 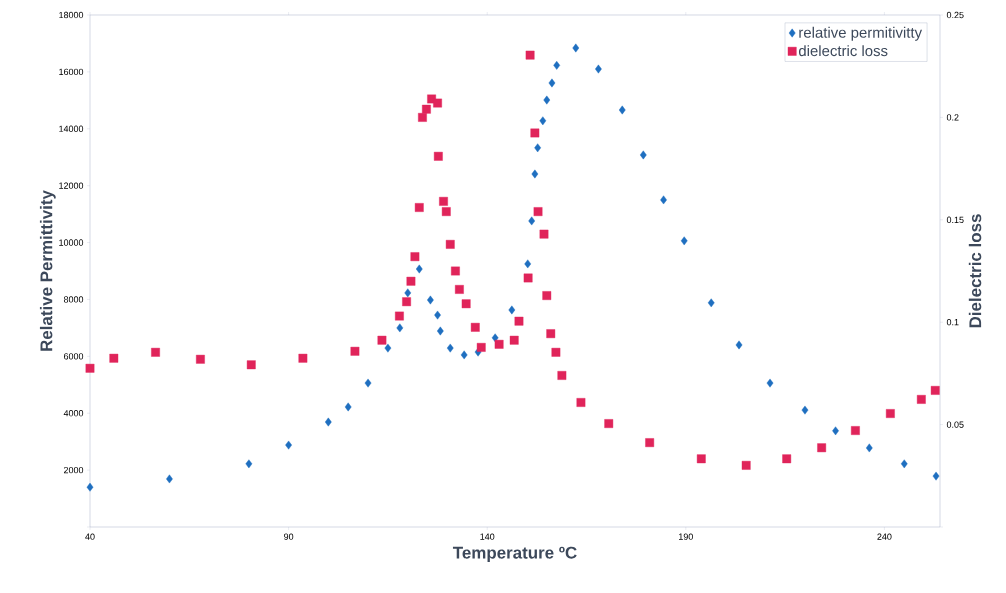 What do you see at coordinates (289, 536) in the screenshot?
I see `x-tick-label: 90` at bounding box center [289, 536].